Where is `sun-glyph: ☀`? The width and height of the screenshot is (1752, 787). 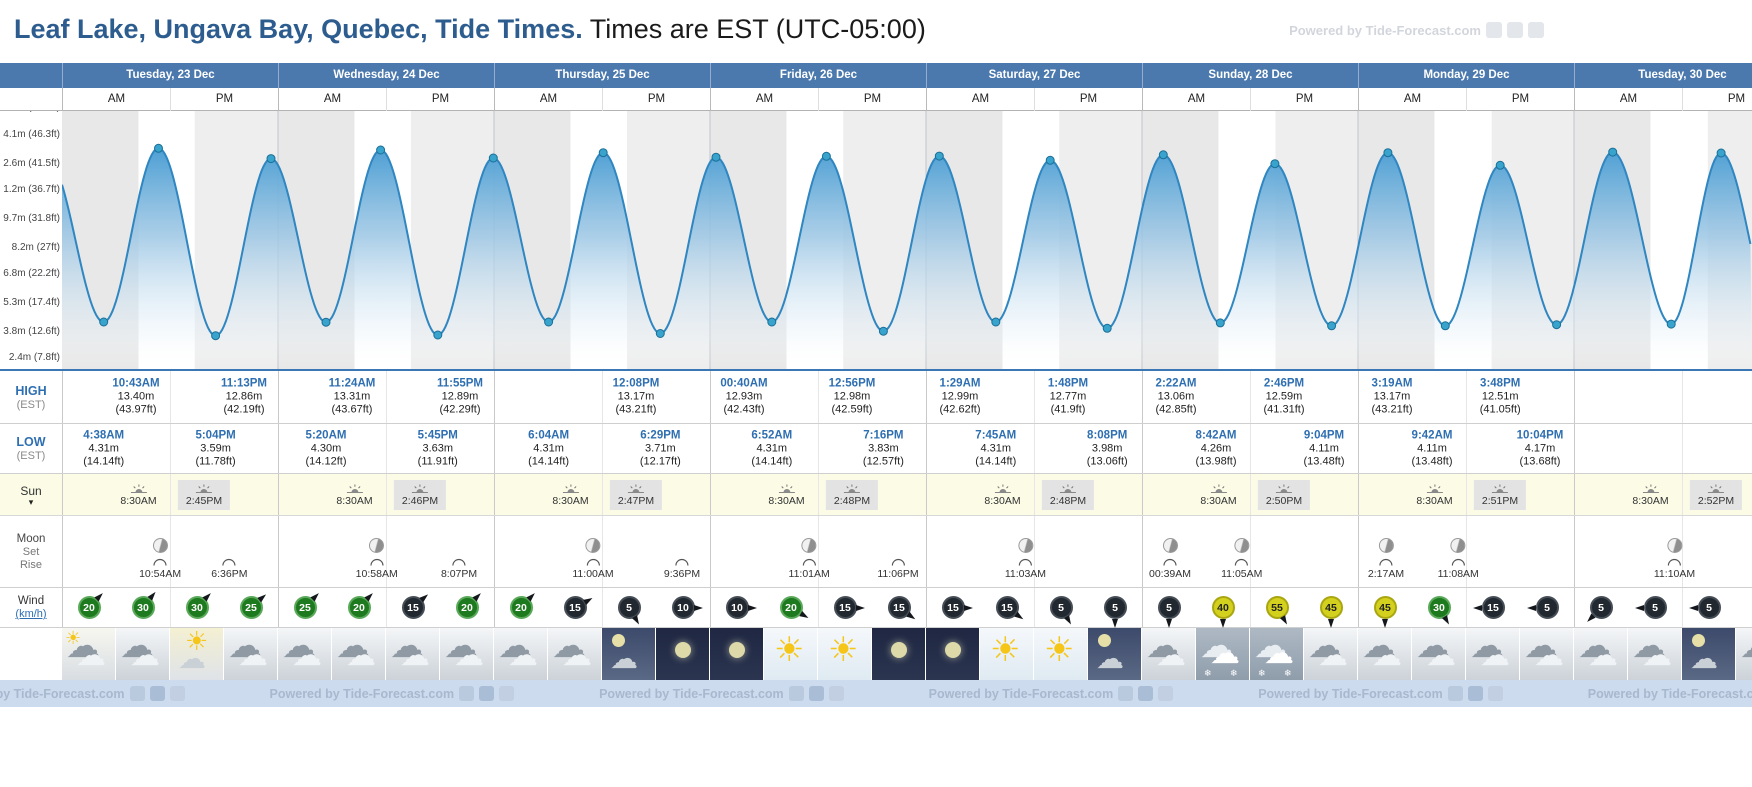 sun-glyph: ☀ is located at coordinates (73, 638).